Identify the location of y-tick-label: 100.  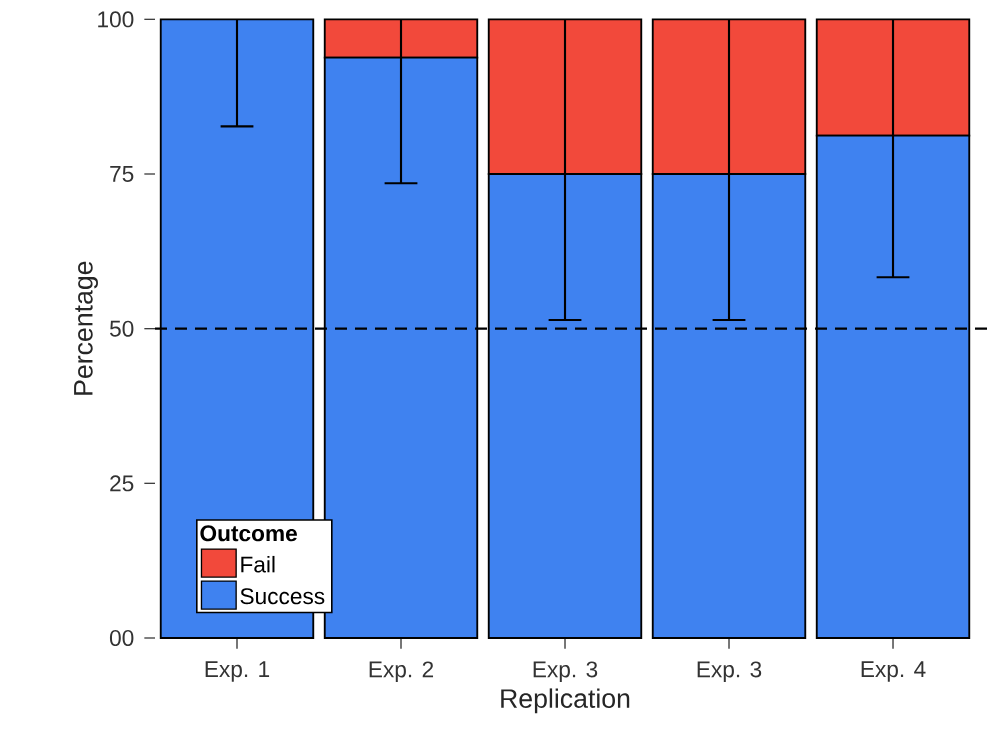
(116, 19).